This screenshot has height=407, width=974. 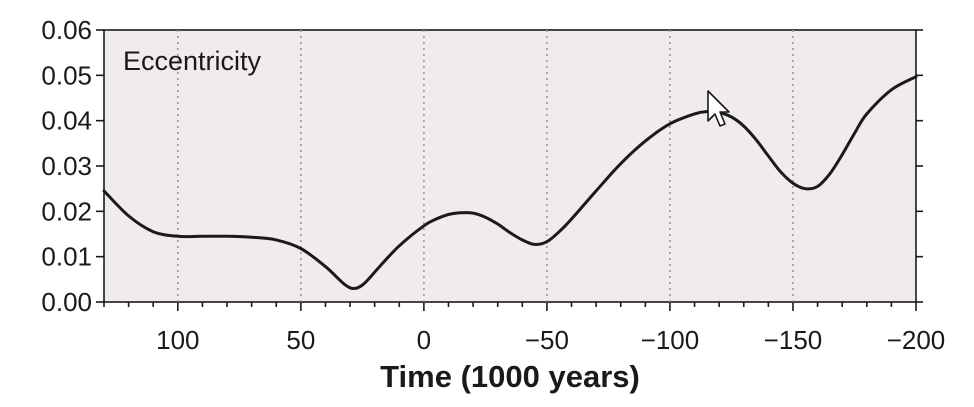 What do you see at coordinates (66, 302) in the screenshot?
I see `y-tick-label: 0.00` at bounding box center [66, 302].